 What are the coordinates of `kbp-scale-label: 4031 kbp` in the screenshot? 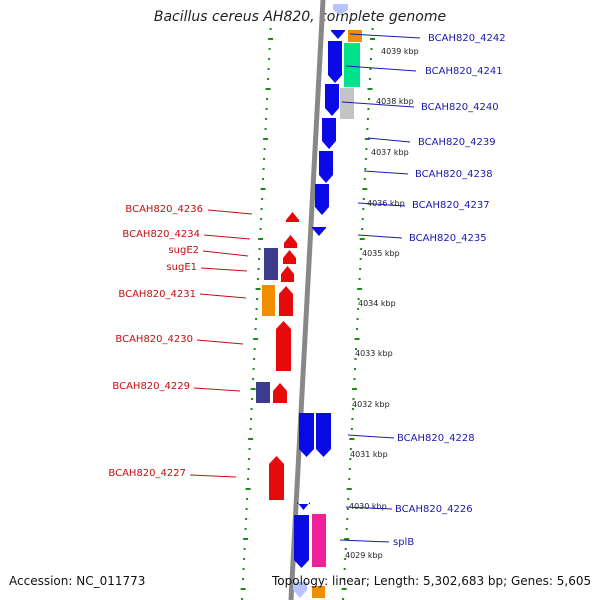 It's located at (369, 454).